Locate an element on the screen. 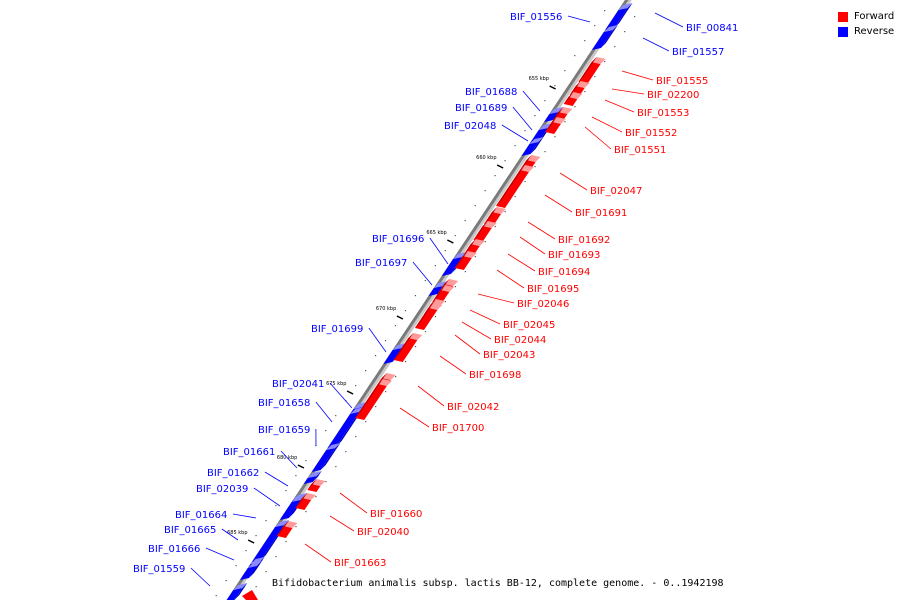 This screenshot has width=900, height=600. forward-gene-label: BIF_01663 is located at coordinates (360, 563).